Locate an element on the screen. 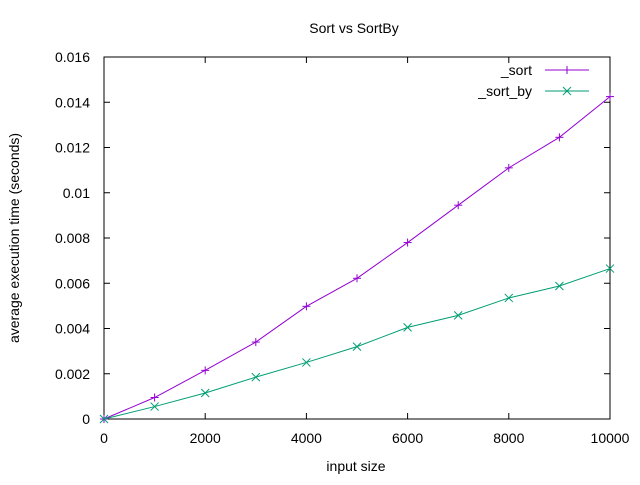 The height and width of the screenshot is (485, 640). x-axis-label: input size is located at coordinates (355, 466).